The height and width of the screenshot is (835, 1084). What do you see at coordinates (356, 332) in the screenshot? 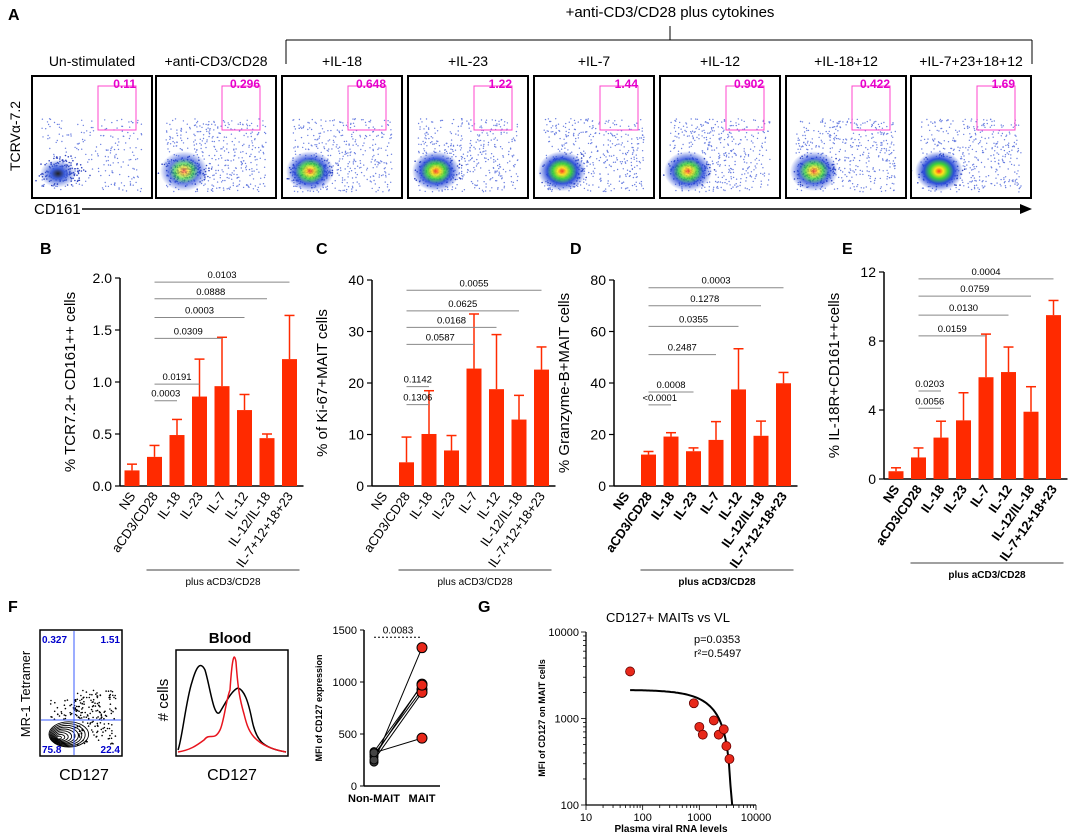
I see `y-tick-label: 30` at bounding box center [356, 332].